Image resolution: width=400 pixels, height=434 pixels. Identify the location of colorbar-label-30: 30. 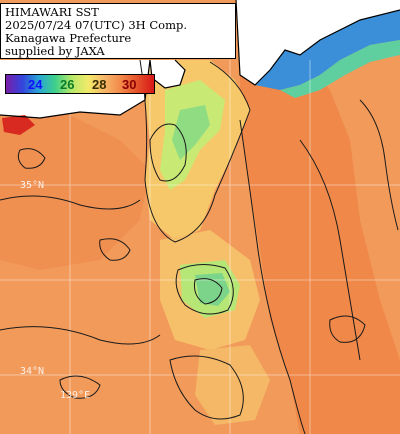
(129, 84).